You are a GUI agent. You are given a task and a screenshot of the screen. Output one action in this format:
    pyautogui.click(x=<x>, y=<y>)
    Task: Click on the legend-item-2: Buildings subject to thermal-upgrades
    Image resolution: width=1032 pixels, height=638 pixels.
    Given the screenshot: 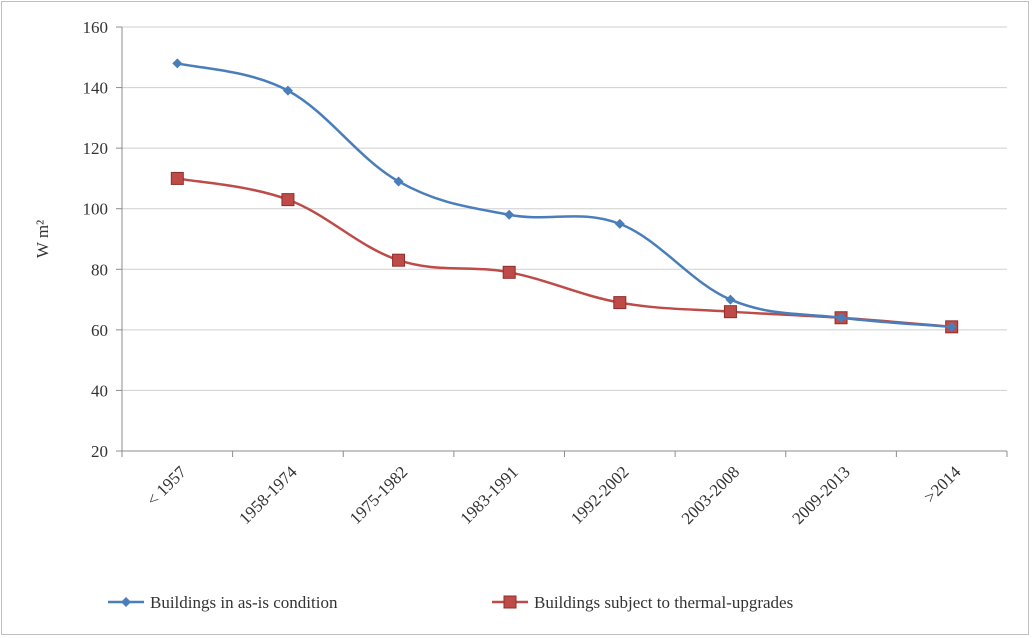 What is the action you would take?
    pyautogui.click(x=642, y=602)
    